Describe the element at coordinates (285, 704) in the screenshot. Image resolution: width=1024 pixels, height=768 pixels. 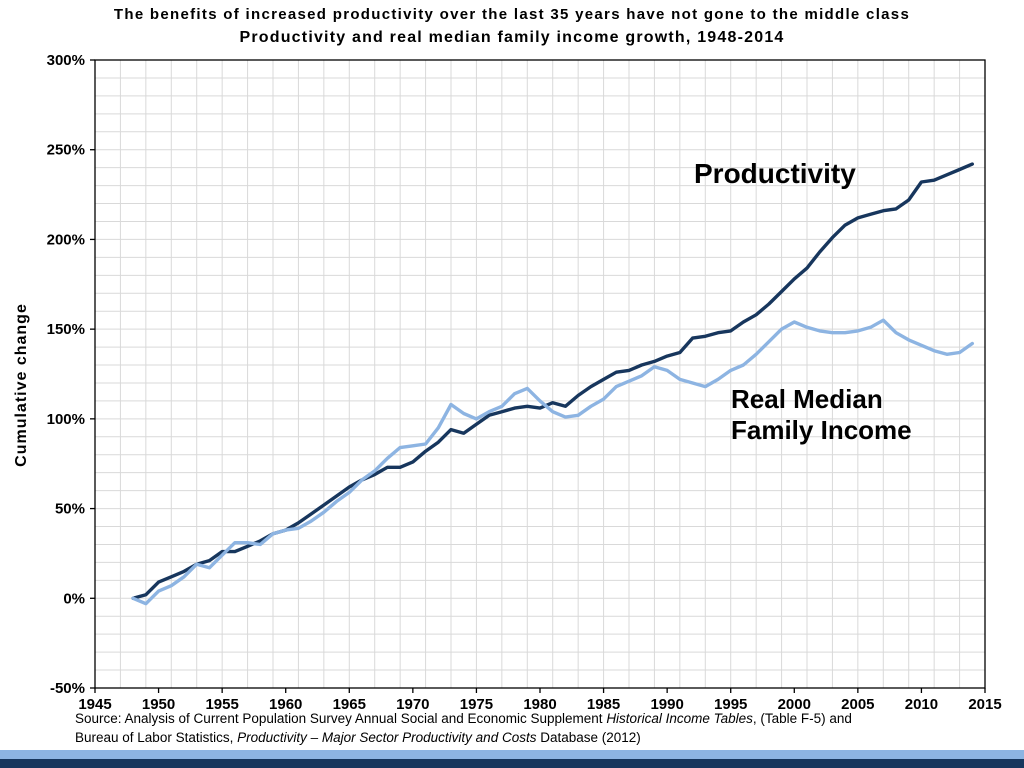
I see `svg-text: 1960` at that location.